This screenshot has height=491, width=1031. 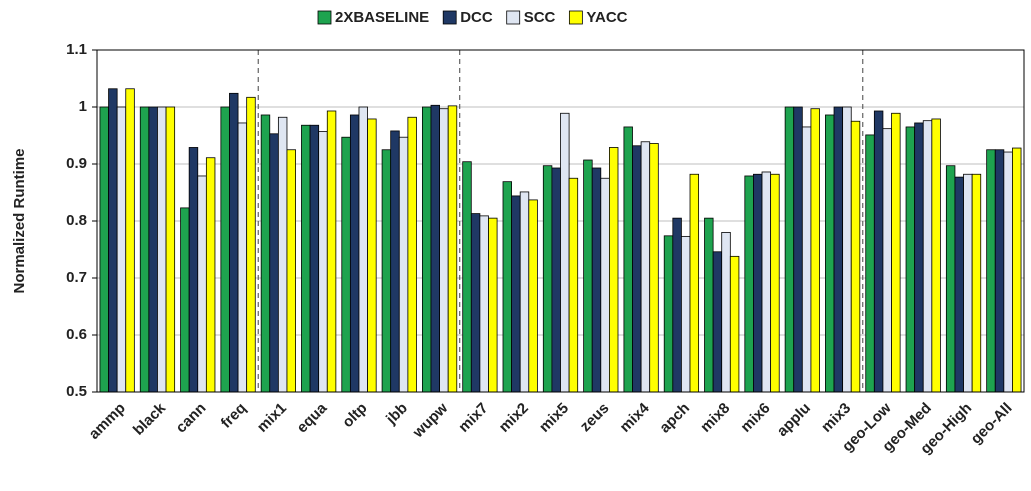 I want to click on x-tick-label: mix3, so click(x=836, y=418).